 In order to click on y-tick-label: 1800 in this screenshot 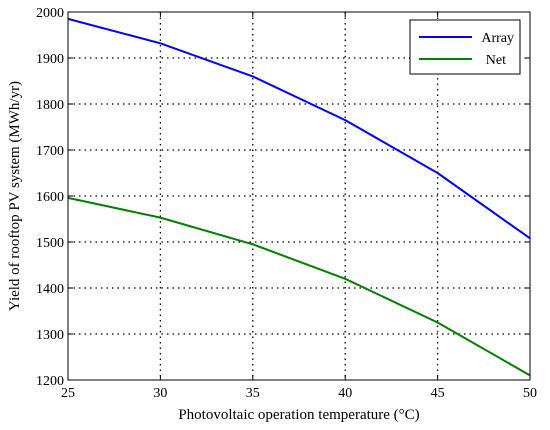, I will do `click(50, 105)`.